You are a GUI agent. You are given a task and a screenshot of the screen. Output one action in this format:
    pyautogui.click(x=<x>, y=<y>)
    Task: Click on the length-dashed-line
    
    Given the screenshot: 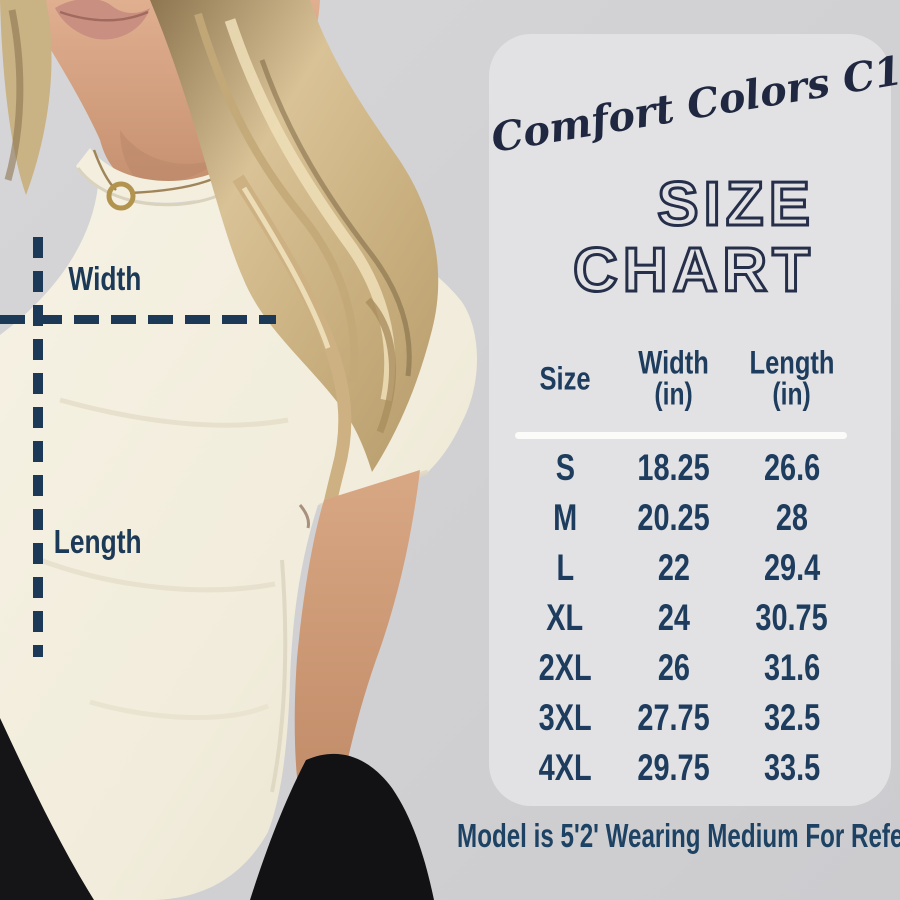 What is the action you would take?
    pyautogui.click(x=38, y=447)
    